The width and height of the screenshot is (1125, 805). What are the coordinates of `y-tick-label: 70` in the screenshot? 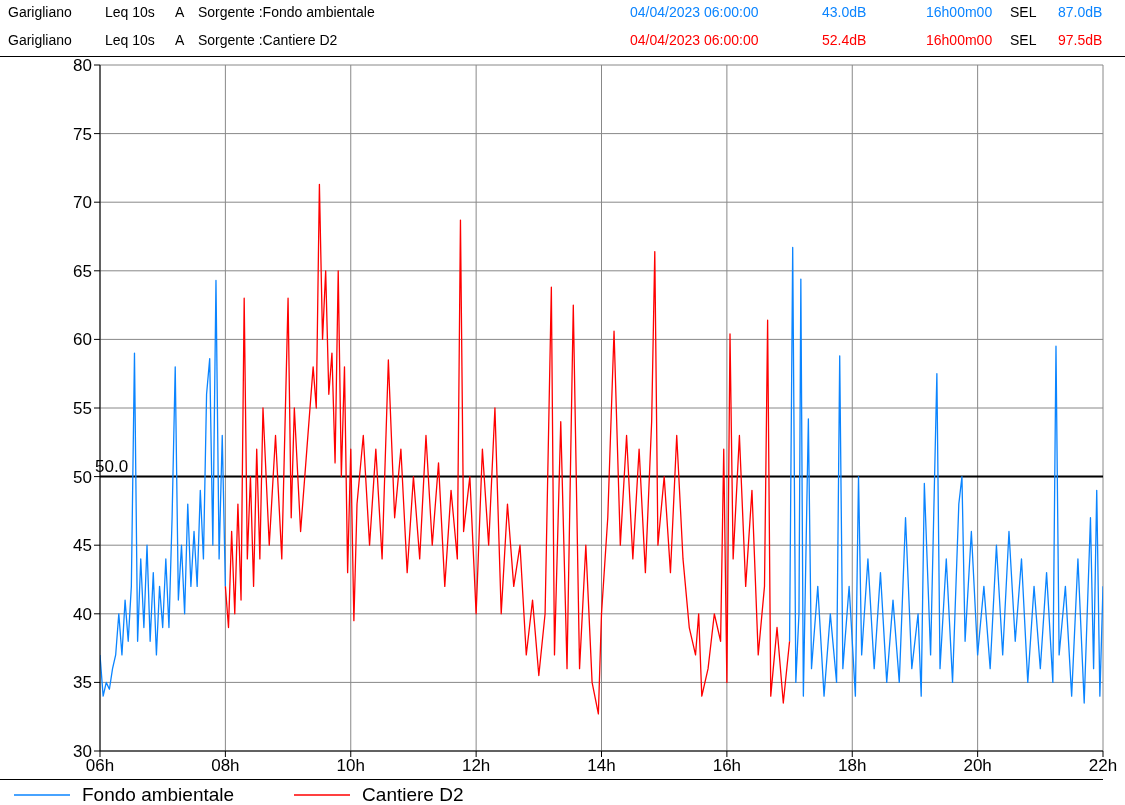 It's located at (82, 203).